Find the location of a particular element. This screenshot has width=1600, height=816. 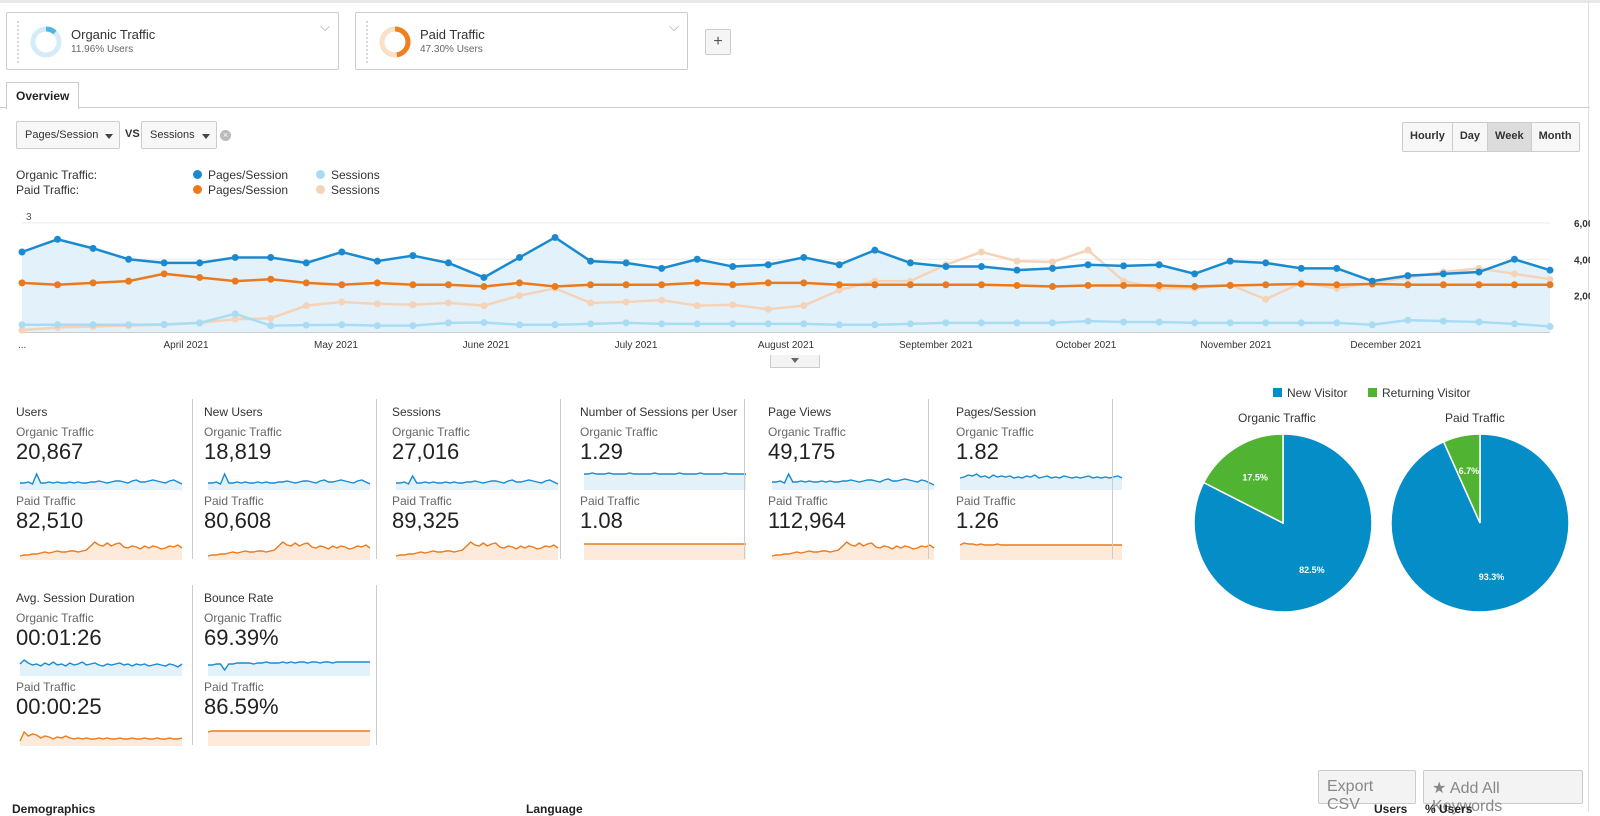

secondary-metric-dropdown: Sessions is located at coordinates (179, 135).